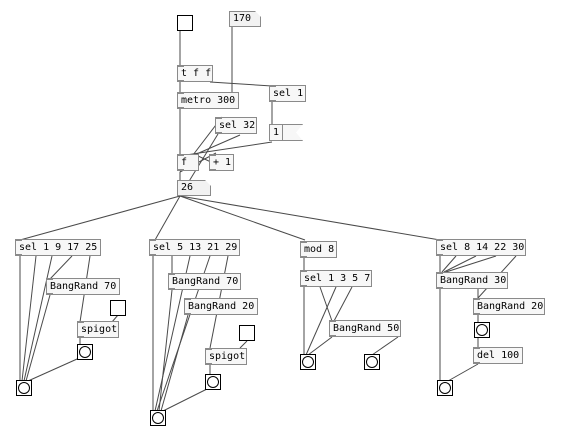  Describe the element at coordinates (365, 328) in the screenshot. I see `bangrand-50-object: BangRand 50` at that location.